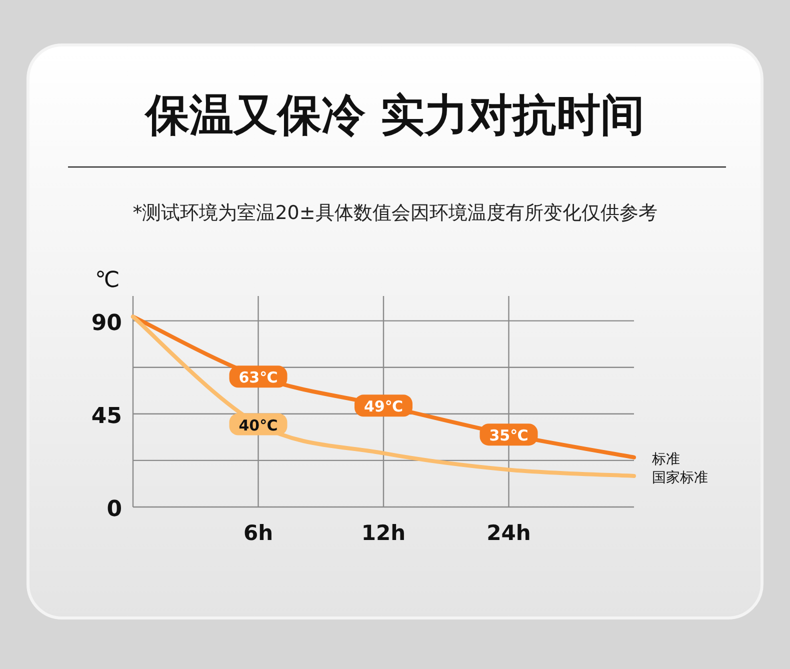  What do you see at coordinates (258, 533) in the screenshot?
I see `x-tick-label: 6h` at bounding box center [258, 533].